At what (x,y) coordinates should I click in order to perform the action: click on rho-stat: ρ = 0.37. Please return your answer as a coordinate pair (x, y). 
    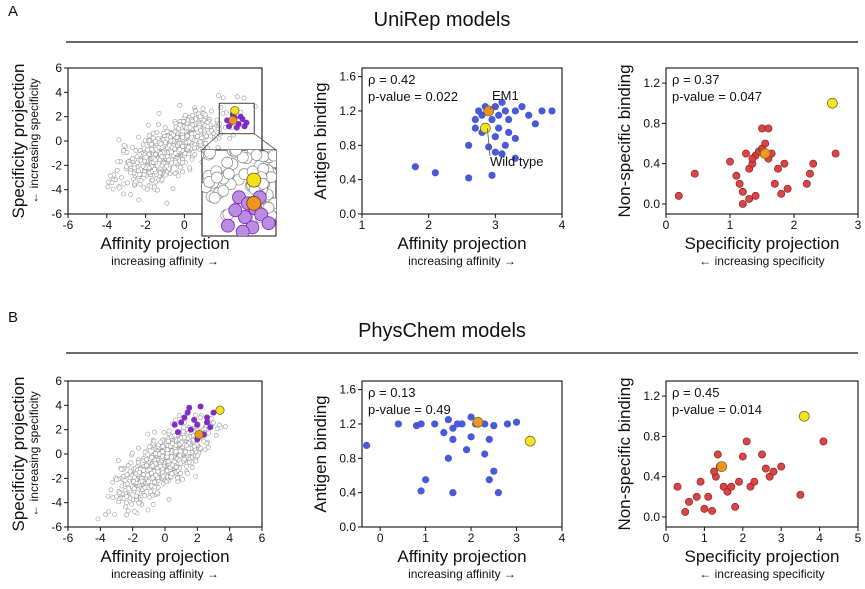
    Looking at the image, I should click on (696, 79).